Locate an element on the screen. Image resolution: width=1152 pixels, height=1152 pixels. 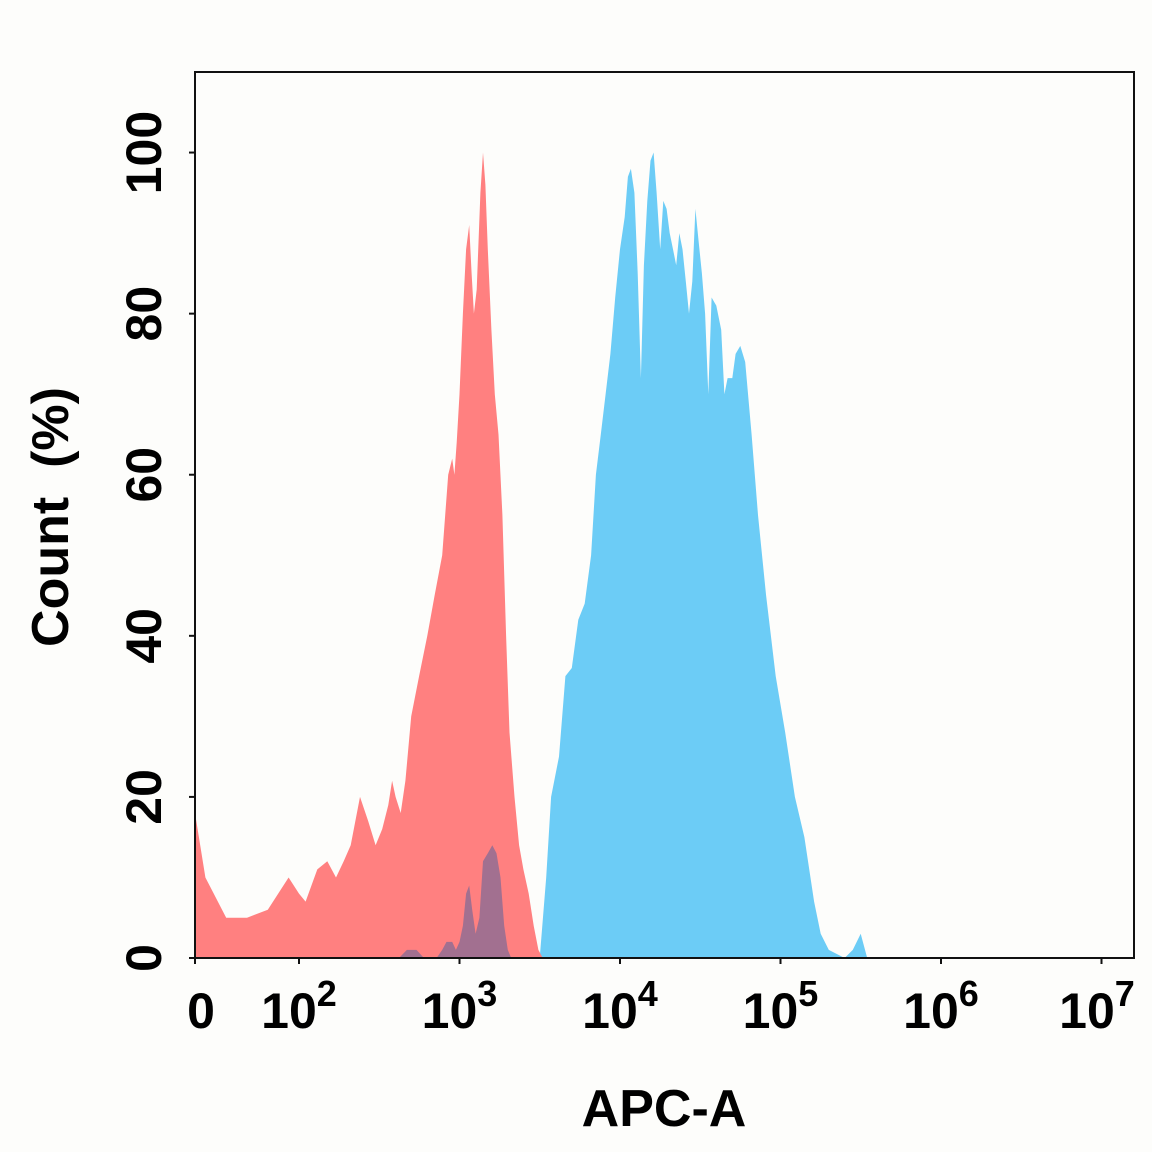
x-tick-label: 10⁴ is located at coordinates (620, 1006).